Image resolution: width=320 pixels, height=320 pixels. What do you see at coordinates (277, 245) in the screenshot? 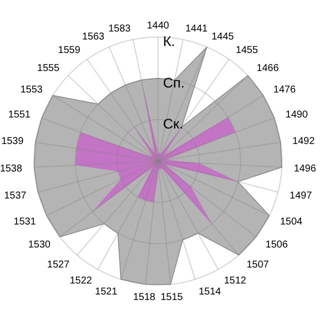
I see `spoke-label: 1506` at bounding box center [277, 245].